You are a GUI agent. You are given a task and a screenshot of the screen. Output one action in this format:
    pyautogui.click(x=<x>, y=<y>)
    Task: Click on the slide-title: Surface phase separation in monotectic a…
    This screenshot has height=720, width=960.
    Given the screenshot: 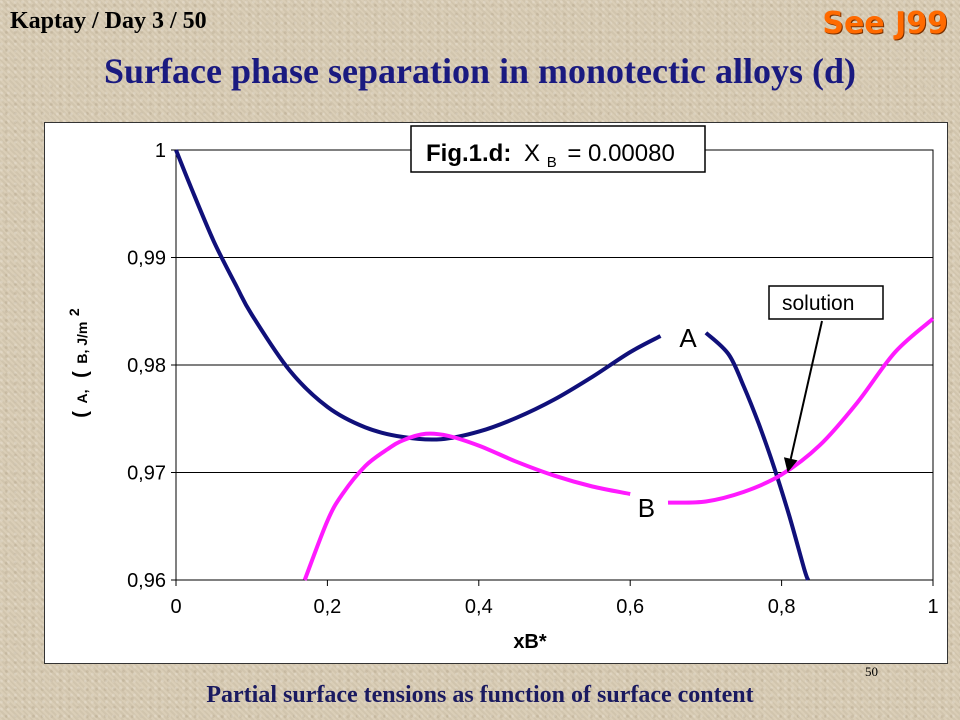 What is the action you would take?
    pyautogui.click(x=480, y=71)
    